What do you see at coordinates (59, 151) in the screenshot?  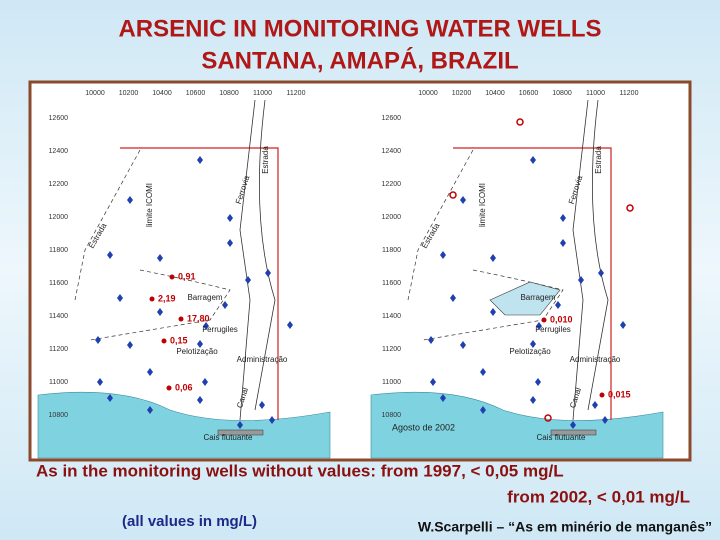 I see `y-tick-label: 12400` at bounding box center [59, 151].